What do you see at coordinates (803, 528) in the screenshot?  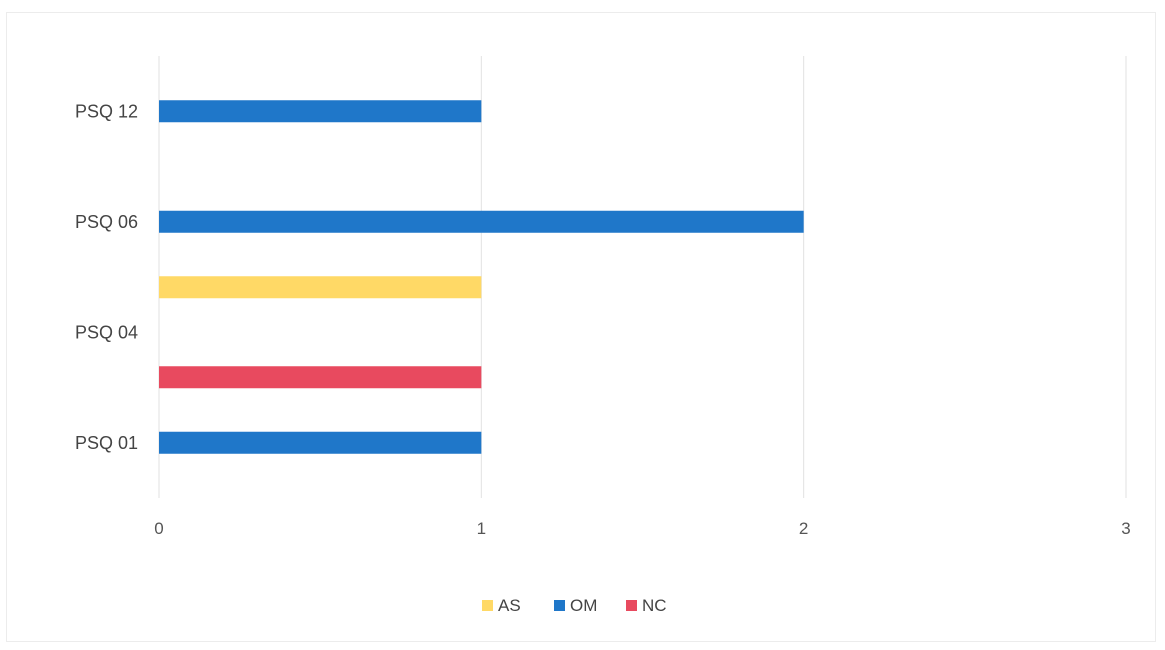 I see `x-tick-label-2: 2` at bounding box center [803, 528].